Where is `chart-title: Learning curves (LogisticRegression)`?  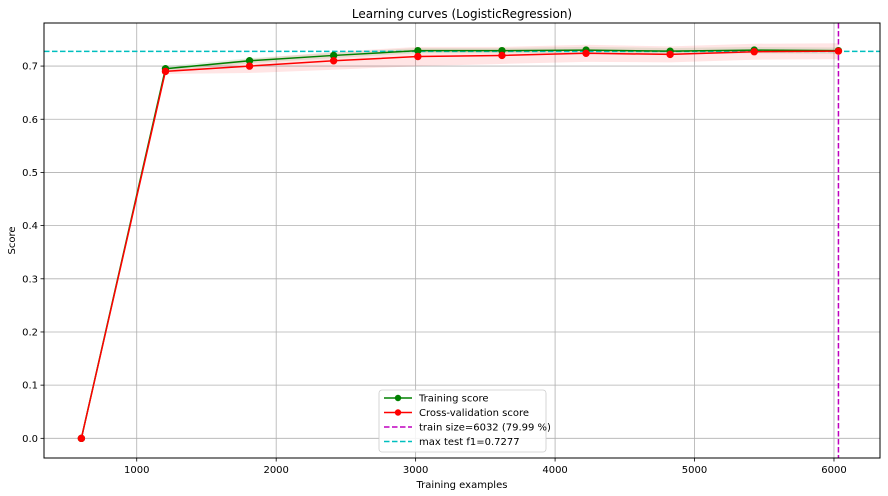
chart-title: Learning curves (LogisticRegression) is located at coordinates (462, 14).